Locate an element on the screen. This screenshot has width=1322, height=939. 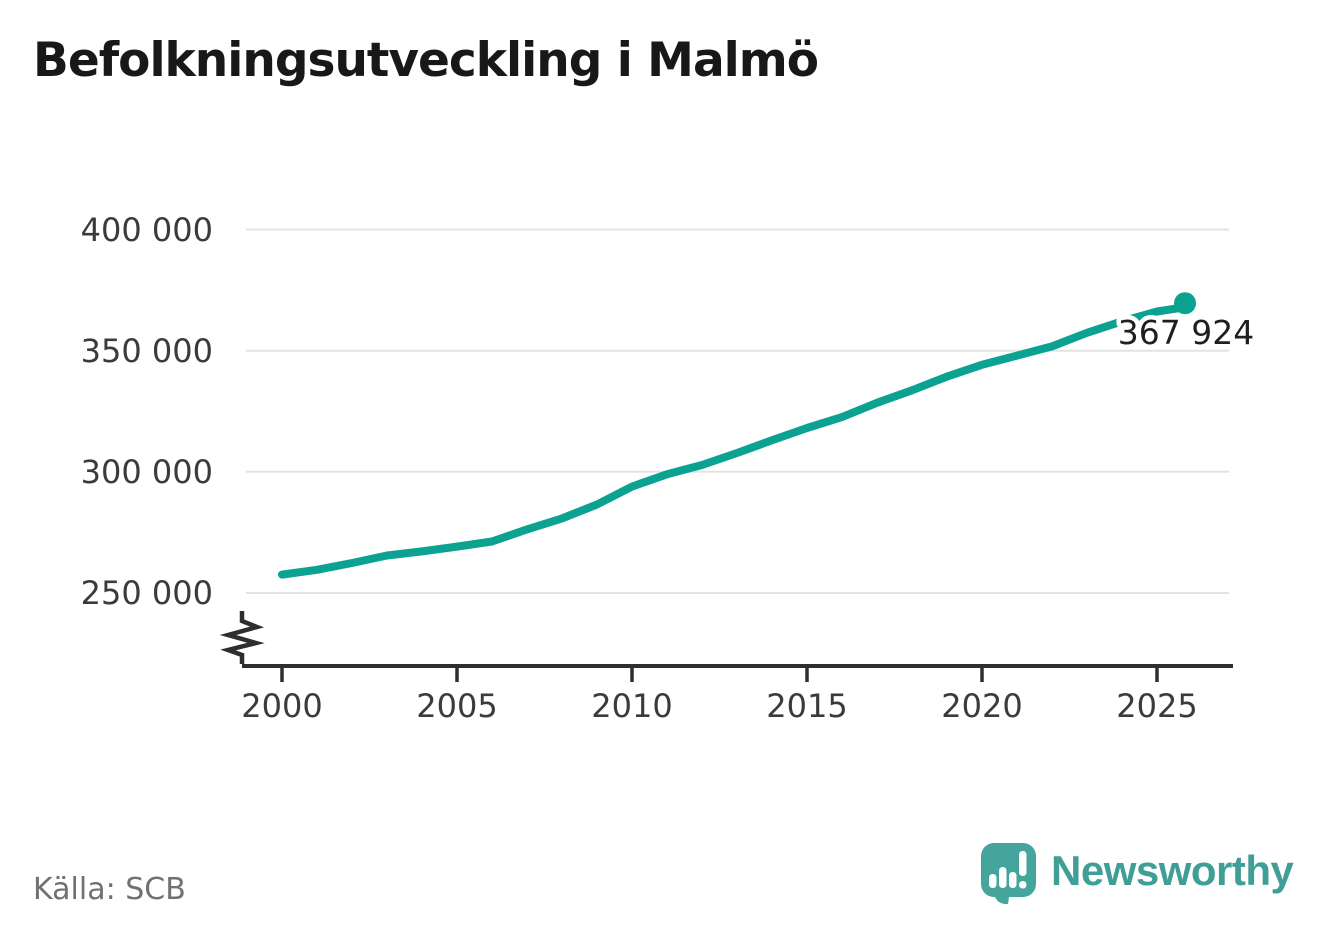
x-tick-label-2000: 2000 is located at coordinates (281, 706).